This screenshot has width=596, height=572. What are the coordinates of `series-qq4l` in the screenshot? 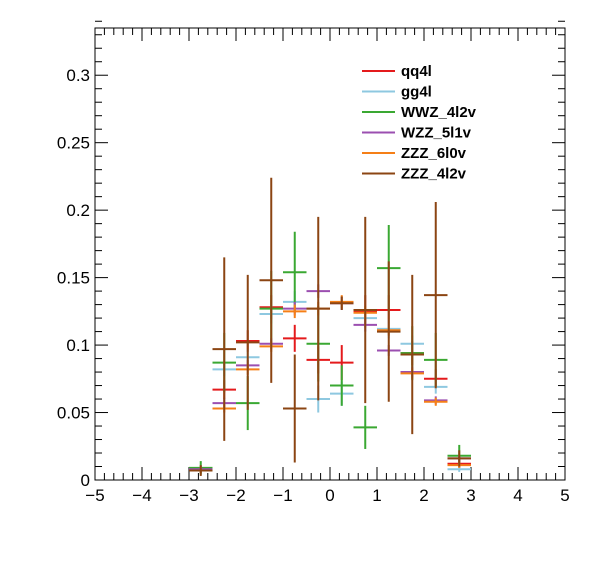 It's located at (330, 384).